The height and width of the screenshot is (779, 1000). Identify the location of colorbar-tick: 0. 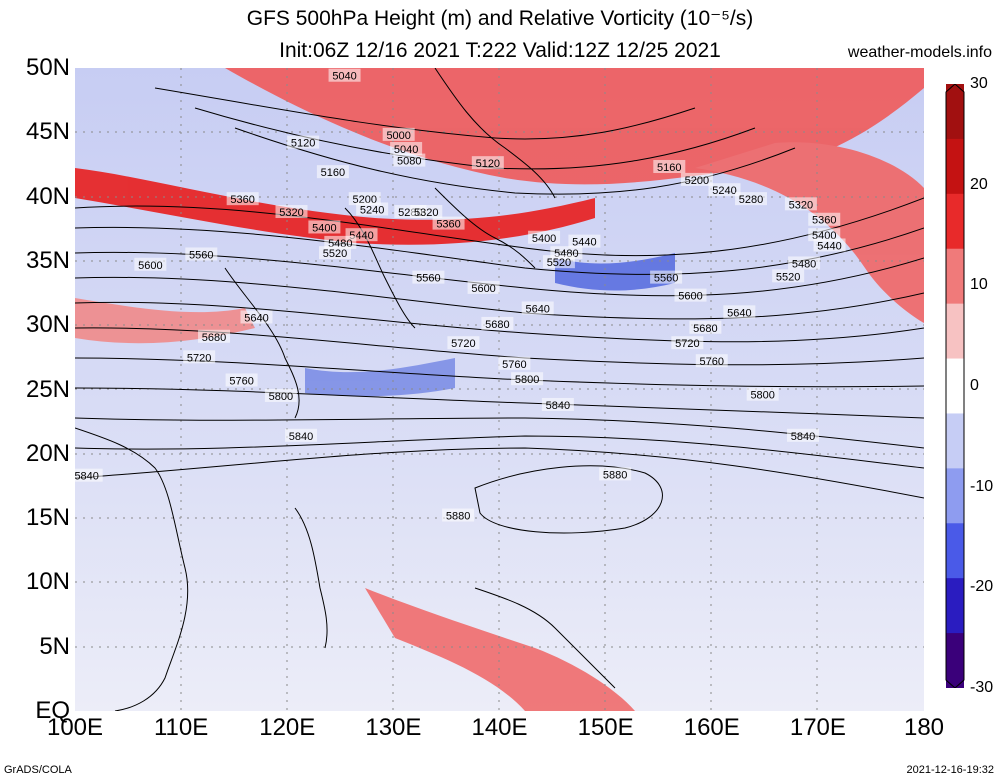
(974, 385).